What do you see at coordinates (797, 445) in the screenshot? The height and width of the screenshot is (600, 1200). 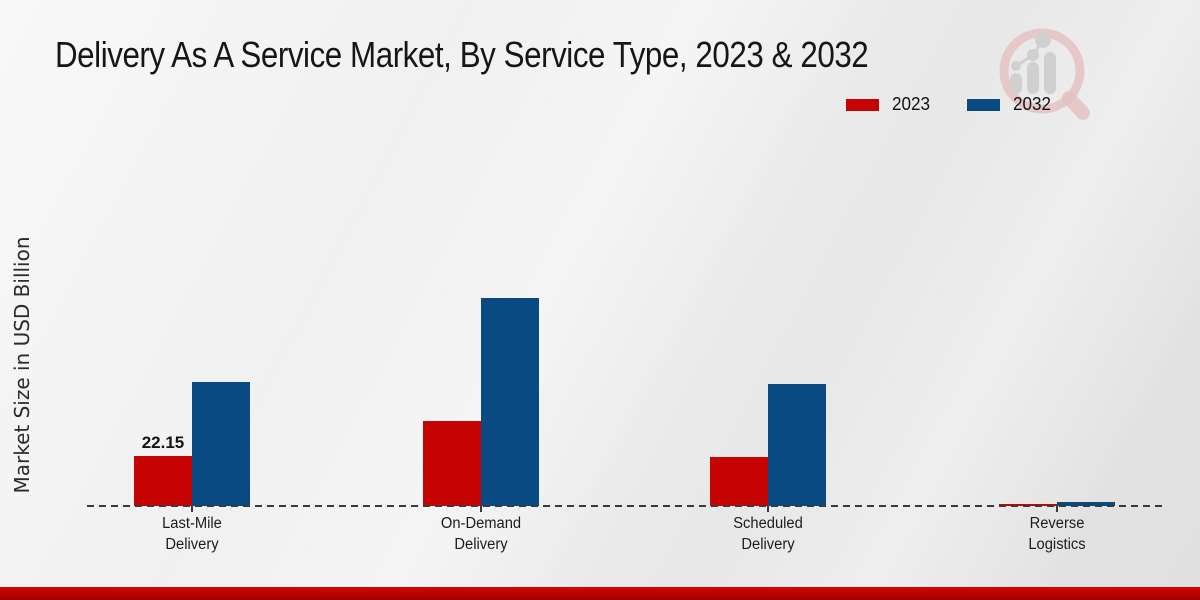 I see `bar-2032-scheduled-delivery` at bounding box center [797, 445].